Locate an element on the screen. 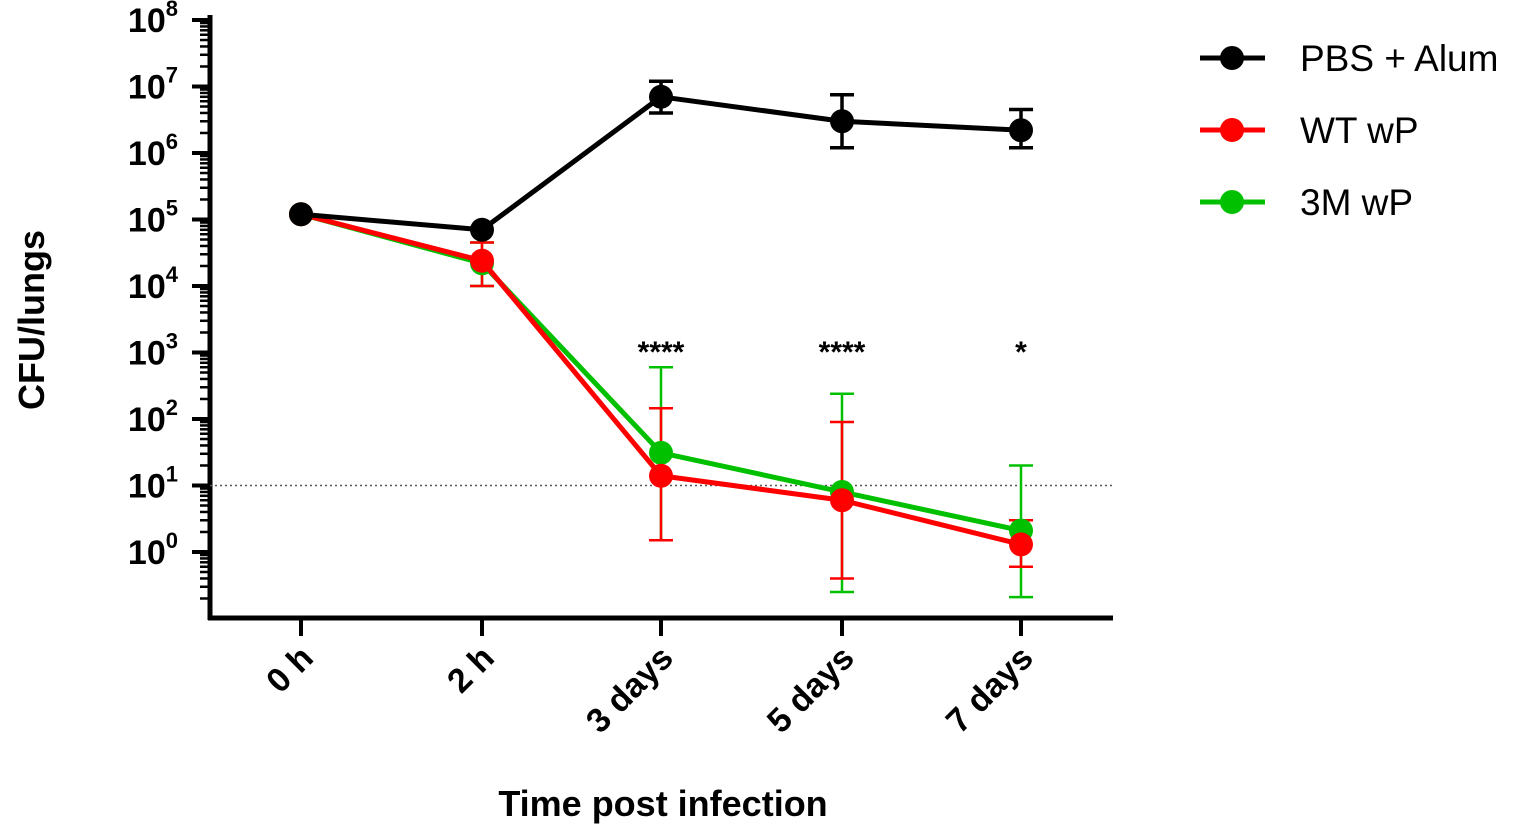 Image resolution: width=1519 pixels, height=826 pixels. y-tick-exponent: 3 is located at coordinates (172, 341).